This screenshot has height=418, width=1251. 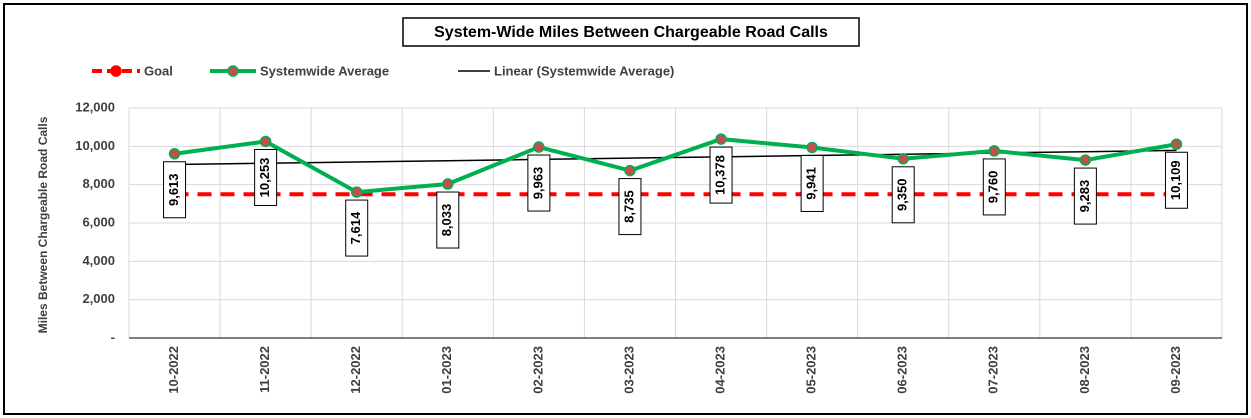 I want to click on x-tick-label: 03-2023, so click(x=628, y=370).